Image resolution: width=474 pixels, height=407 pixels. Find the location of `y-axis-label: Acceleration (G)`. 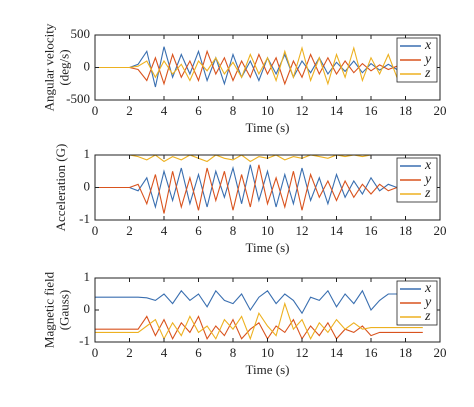

y-axis-label: Acceleration (G) is located at coordinates (60, 188).